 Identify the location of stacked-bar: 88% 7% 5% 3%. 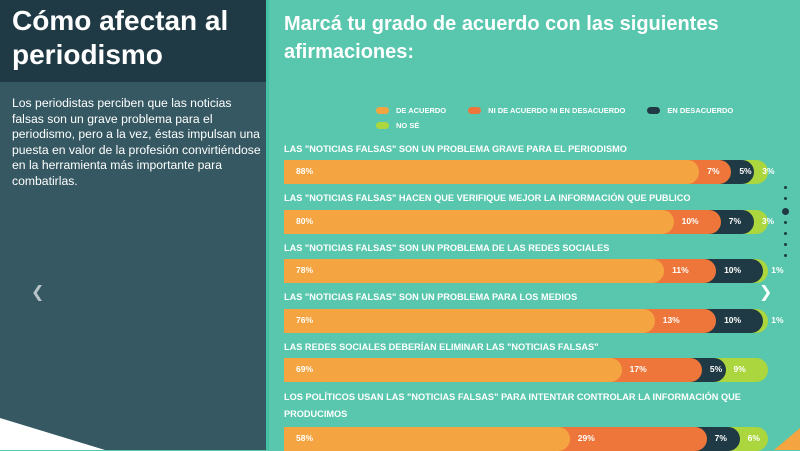
(529, 172).